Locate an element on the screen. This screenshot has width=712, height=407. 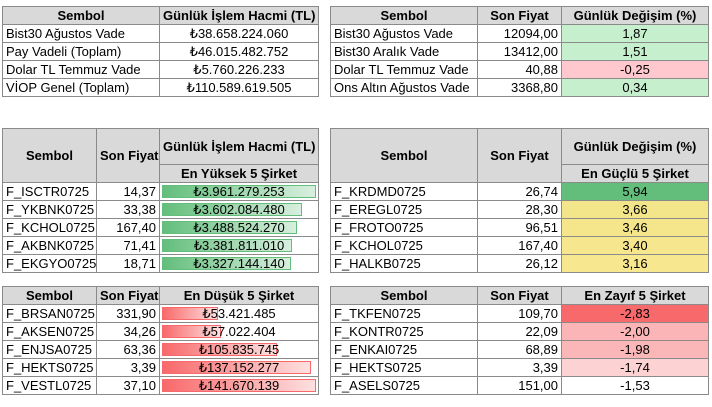
change-cell: 0,34 is located at coordinates (635, 87).